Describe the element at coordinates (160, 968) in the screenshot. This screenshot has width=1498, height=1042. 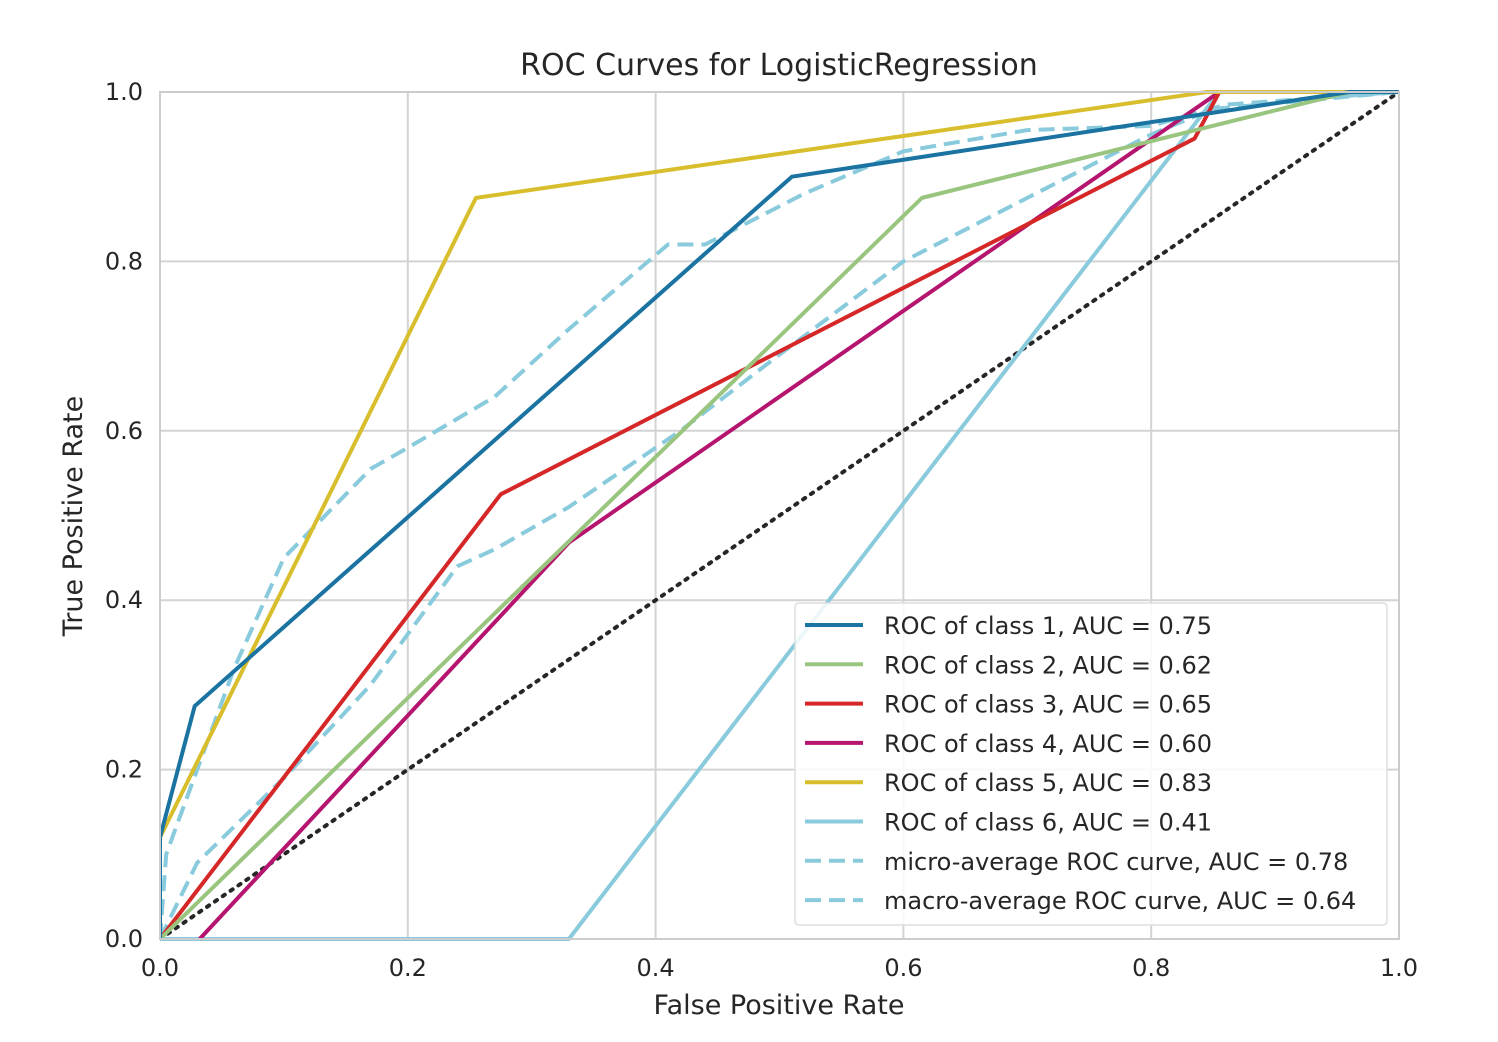
I see `x-tick-label: 0.0` at that location.